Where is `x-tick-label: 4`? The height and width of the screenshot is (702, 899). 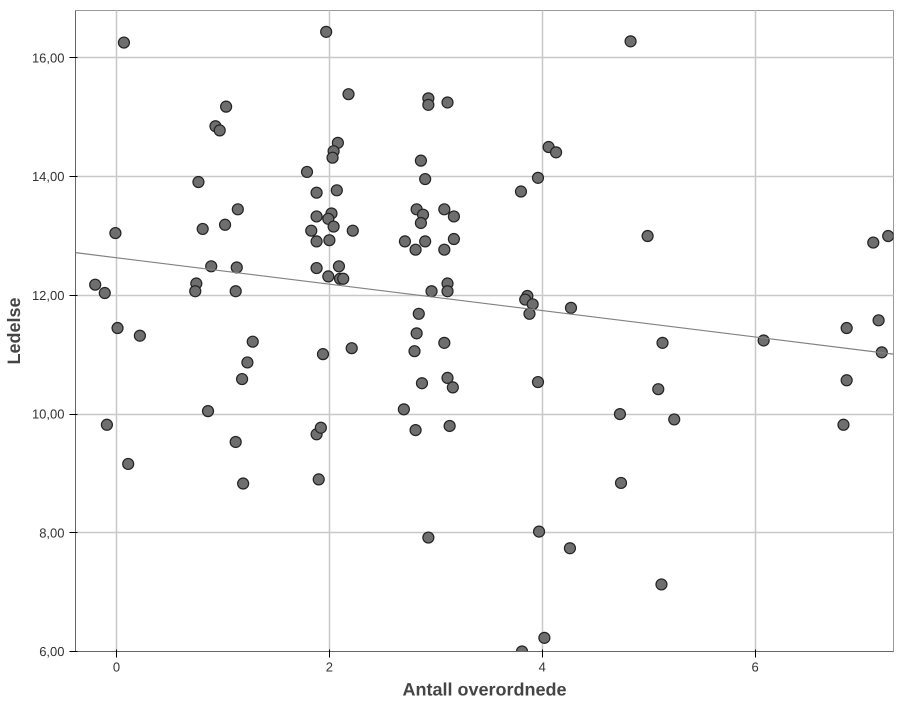
x-tick-label: 4 is located at coordinates (542, 667).